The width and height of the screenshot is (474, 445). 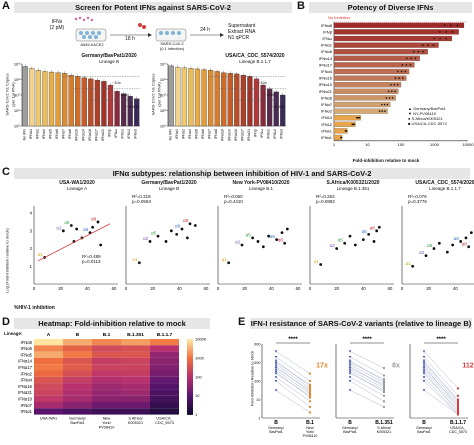 What do you see at coordinates (17, 126) in the screenshot?
I see `y-tick-label: 10⁵` at bounding box center [17, 126].